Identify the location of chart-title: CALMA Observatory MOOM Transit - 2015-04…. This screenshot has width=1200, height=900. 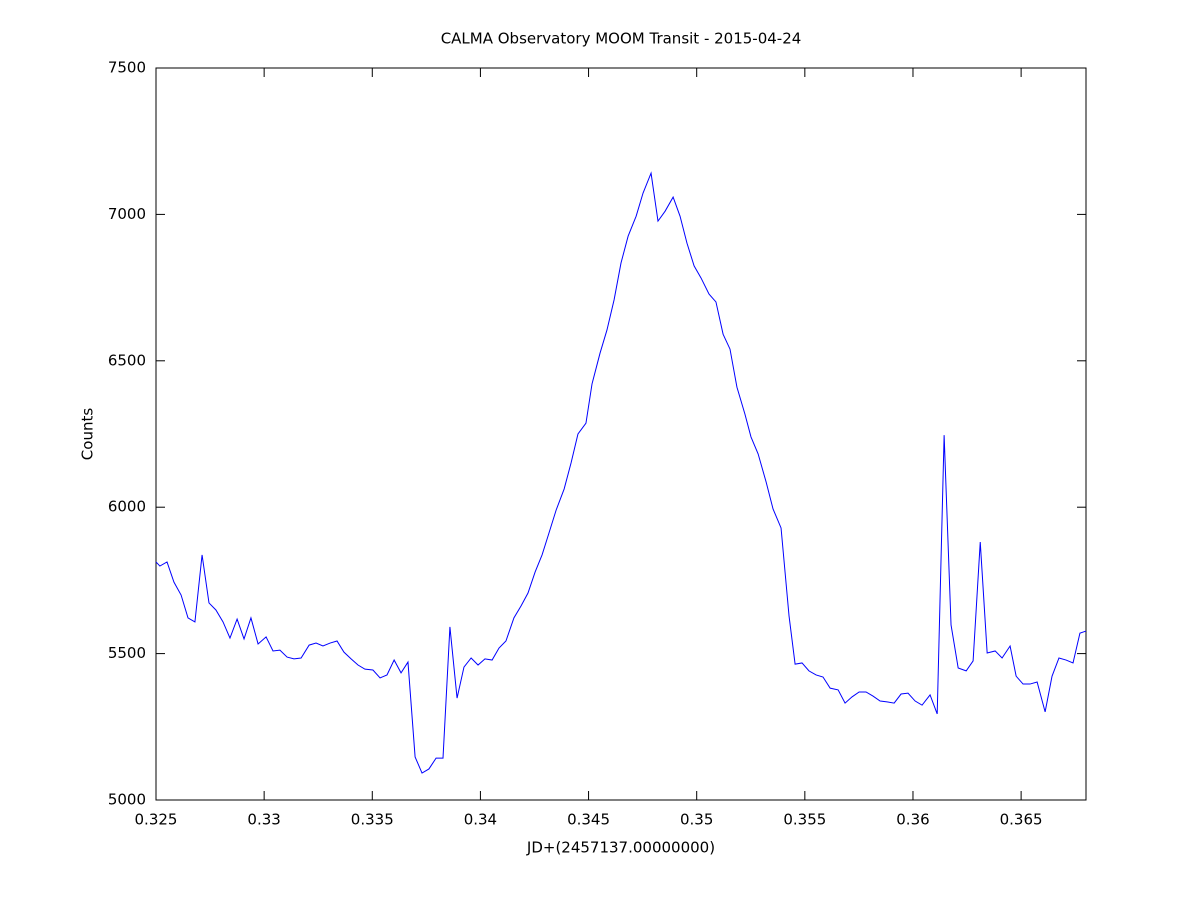
(621, 39).